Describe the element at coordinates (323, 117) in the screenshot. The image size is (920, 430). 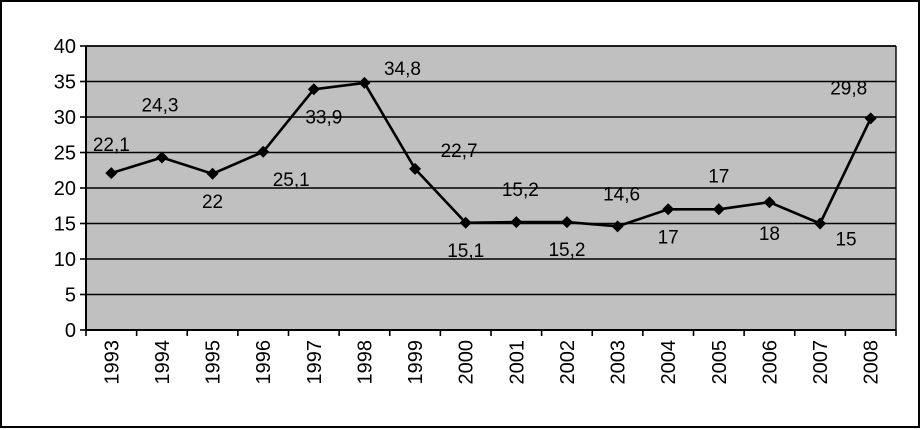
I see `data-label: 33,9` at that location.